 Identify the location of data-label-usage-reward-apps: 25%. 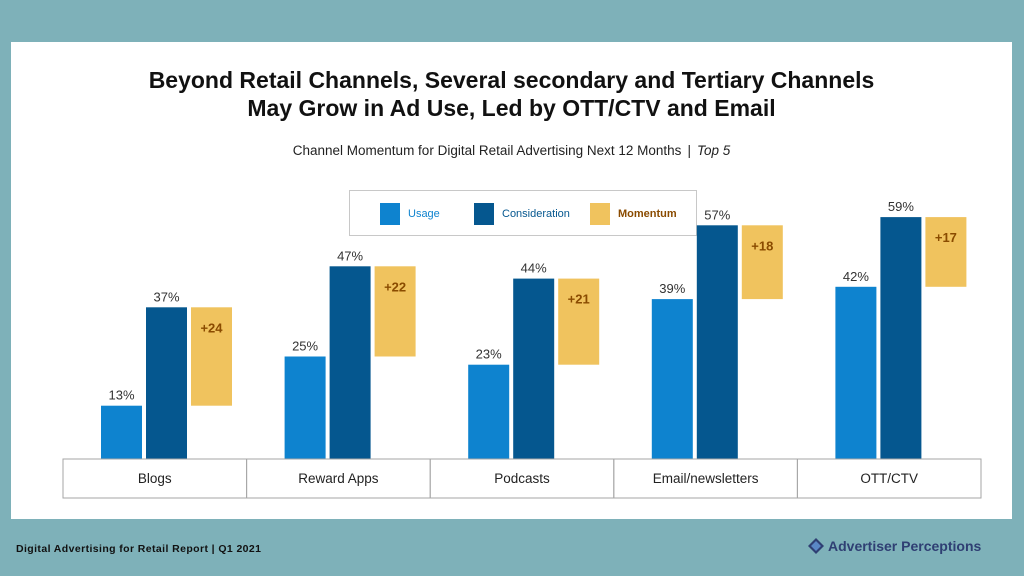
(305, 346).